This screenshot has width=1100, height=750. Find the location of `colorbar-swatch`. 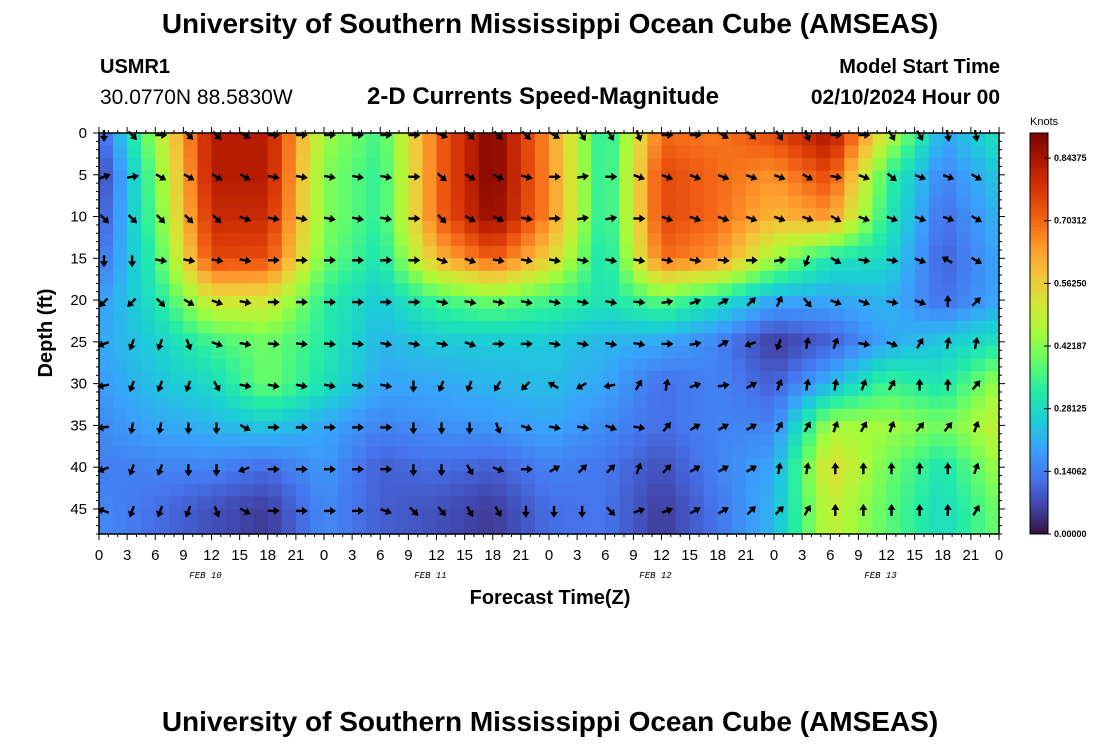

colorbar-swatch is located at coordinates (1039, 412).